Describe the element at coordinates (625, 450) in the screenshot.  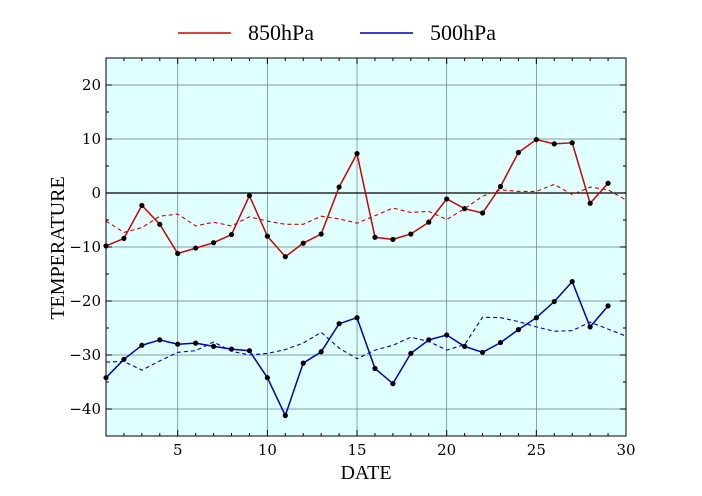
I see `x-tick-label: 30` at that location.